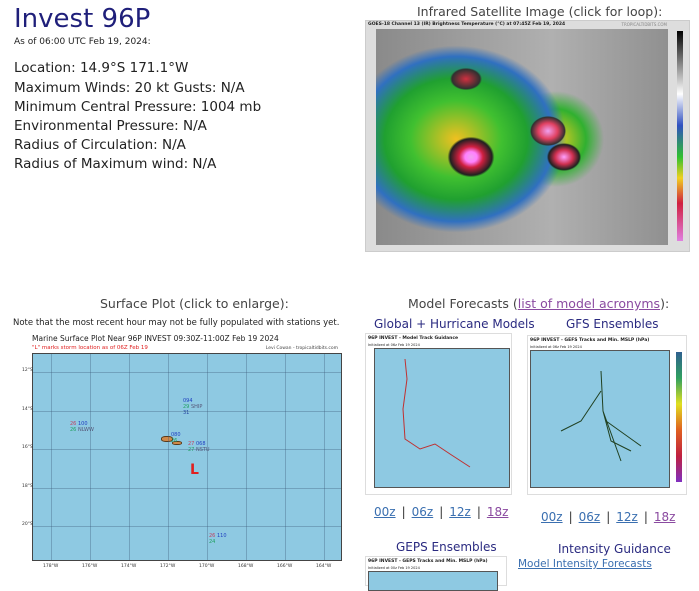  I want to click on station-ship: 094 29 SHIP 31, so click(193, 407).